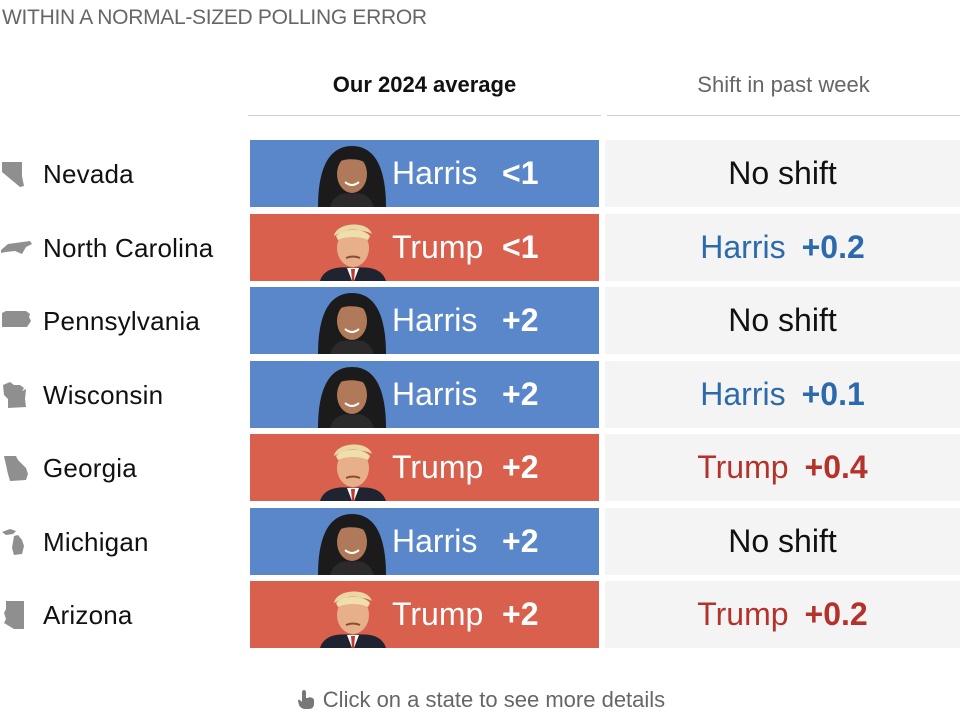  I want to click on wisconsin-icon, so click(20, 395).